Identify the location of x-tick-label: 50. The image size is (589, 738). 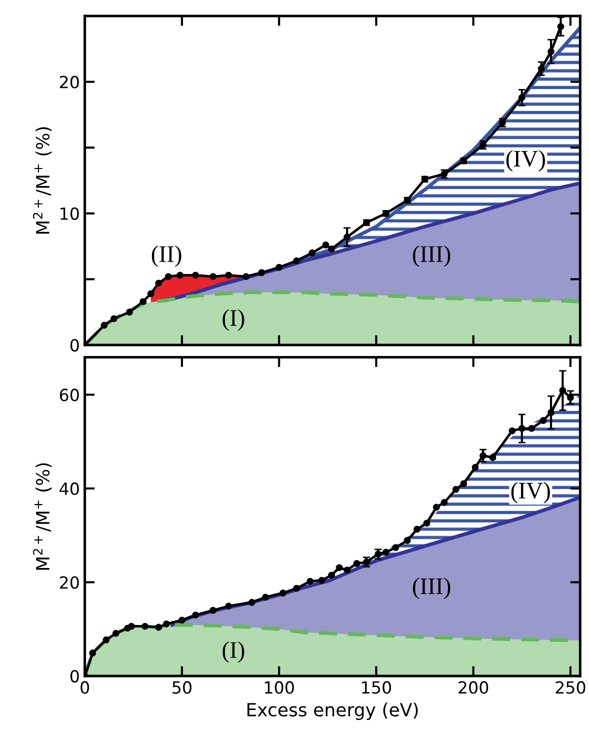
(182, 687).